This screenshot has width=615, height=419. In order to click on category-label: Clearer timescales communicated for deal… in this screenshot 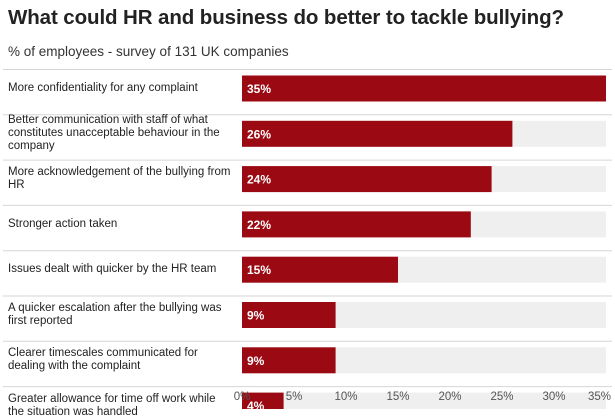, I will do `click(103, 360)`.